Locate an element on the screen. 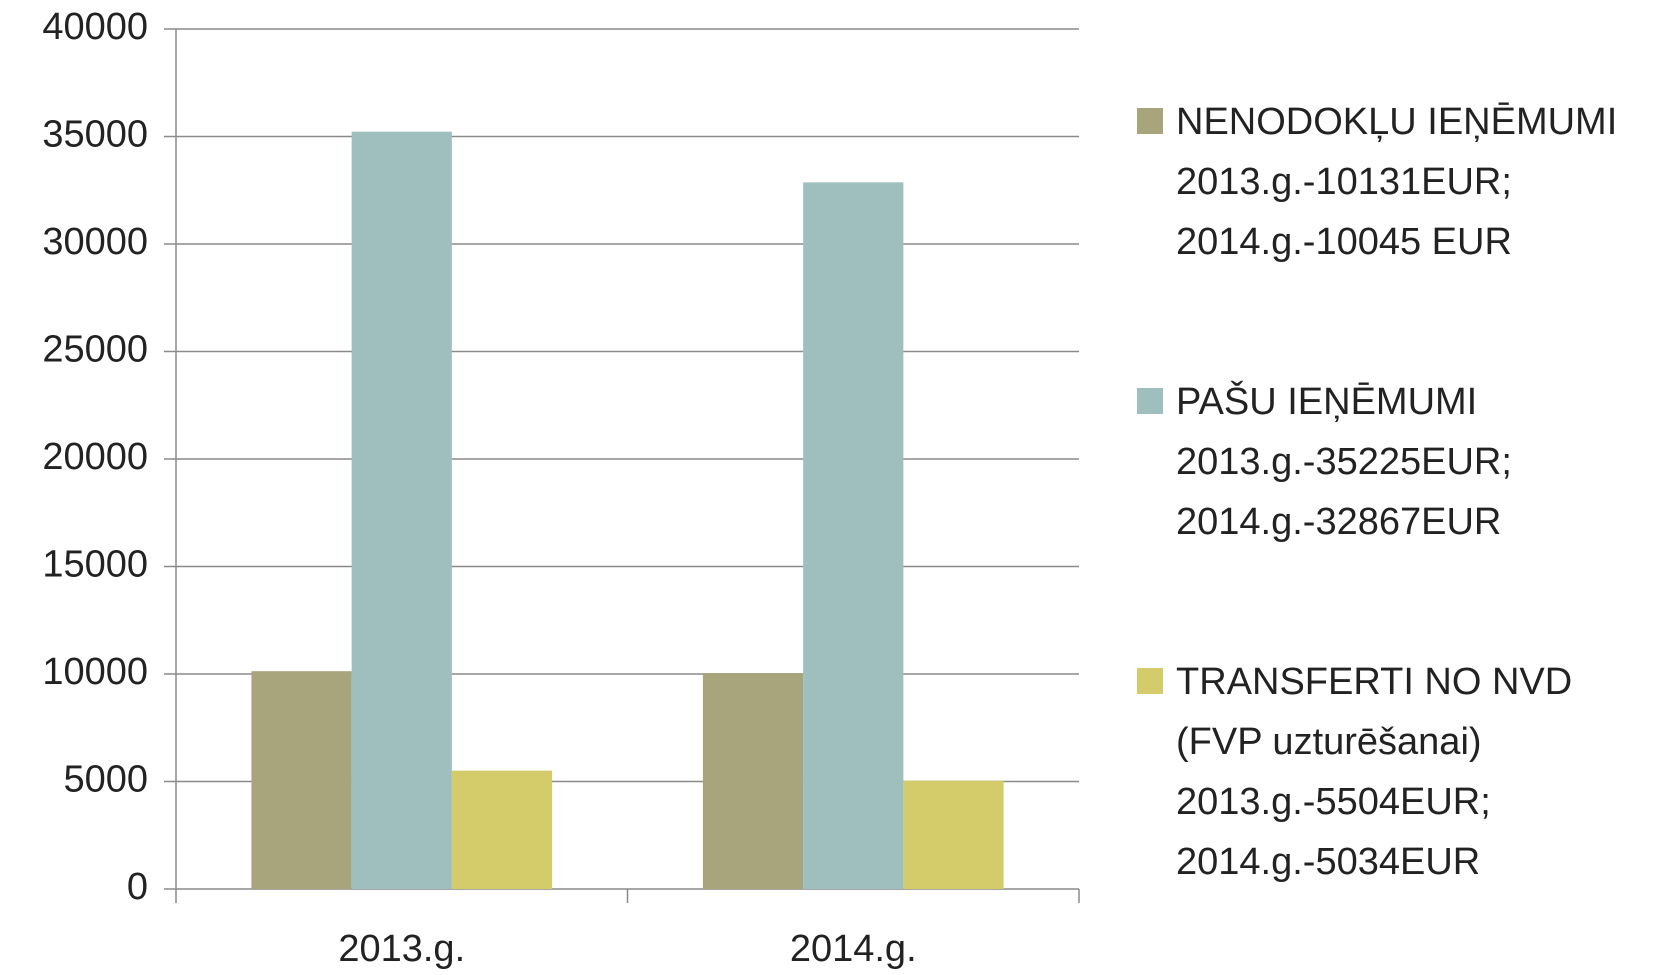 This screenshot has width=1659, height=975. y-tick-label: 40000 is located at coordinates (95, 27).